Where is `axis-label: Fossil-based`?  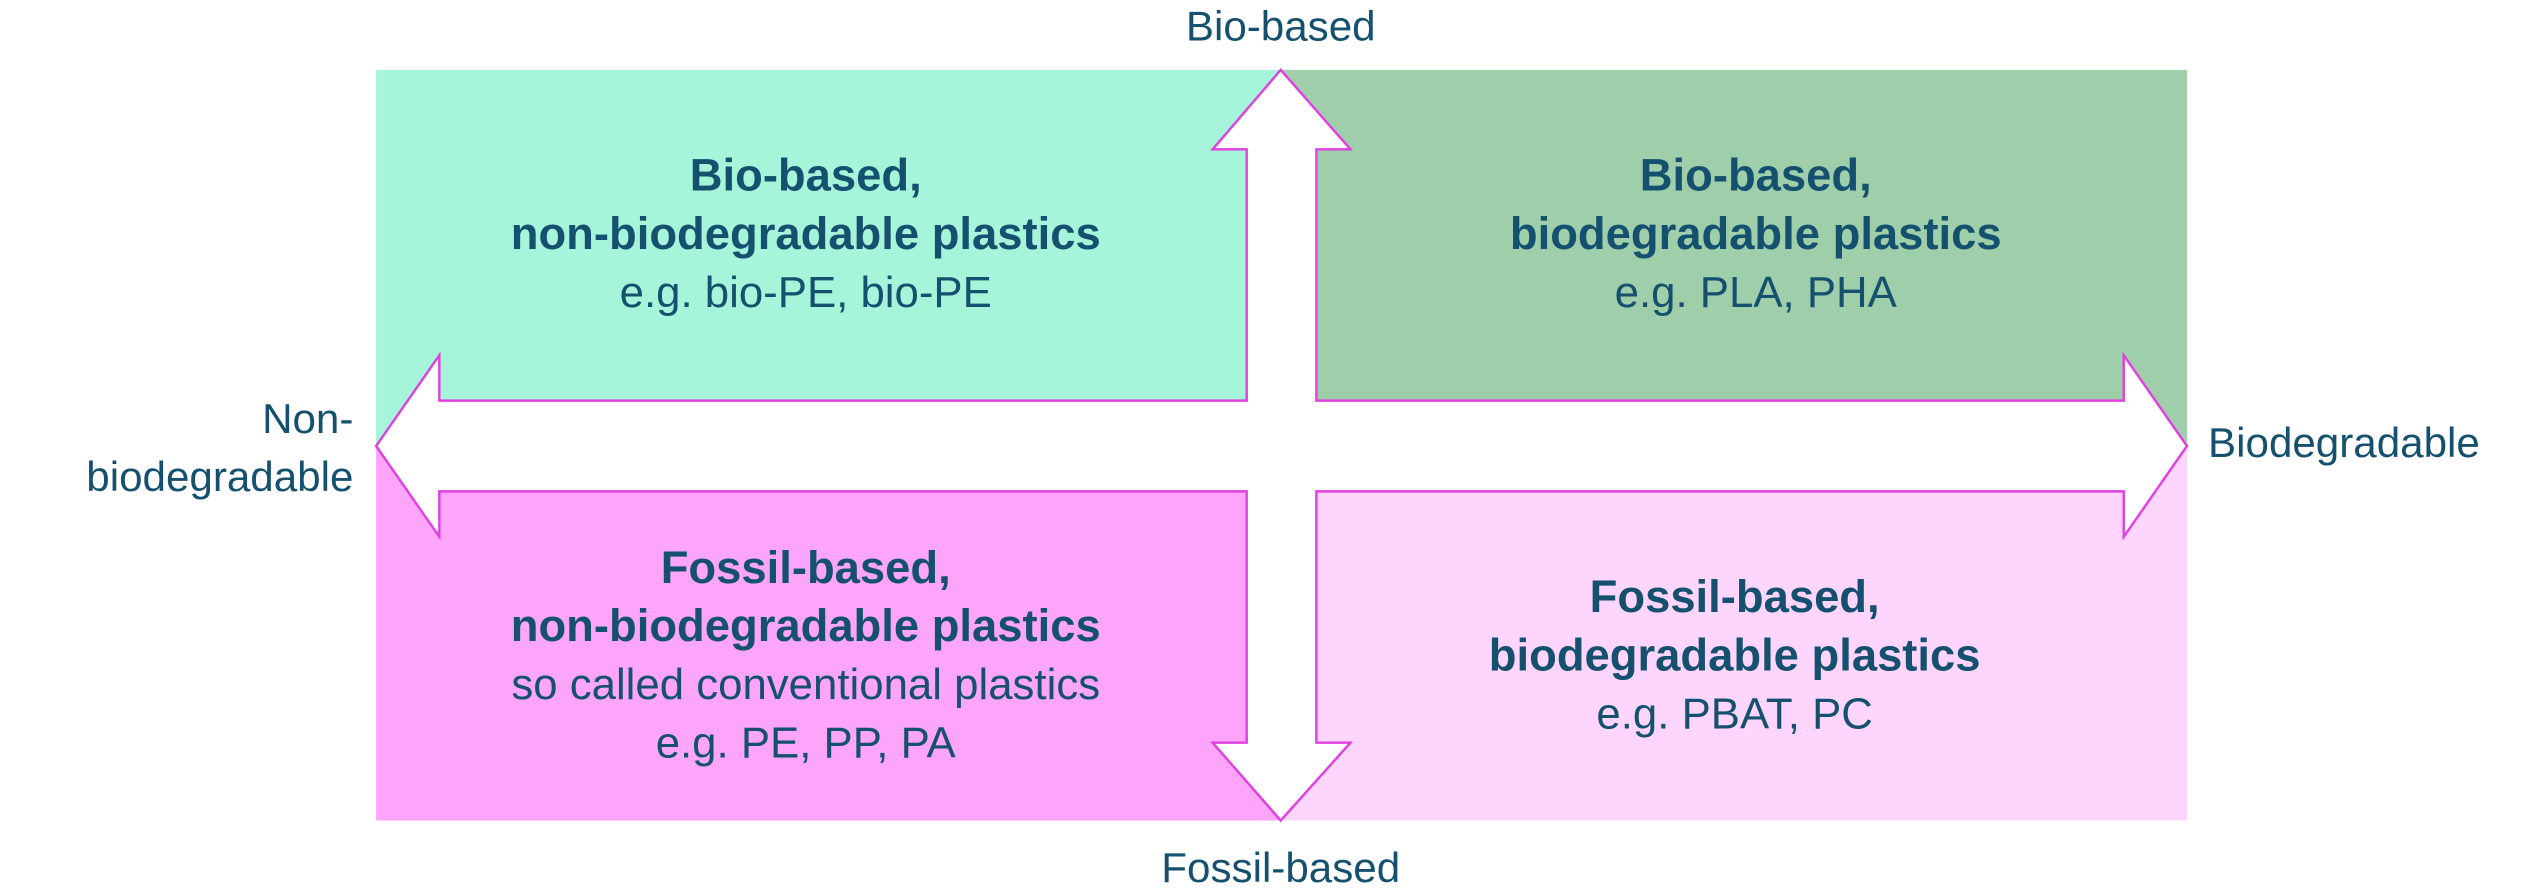
axis-label: Fossil-based is located at coordinates (1280, 867).